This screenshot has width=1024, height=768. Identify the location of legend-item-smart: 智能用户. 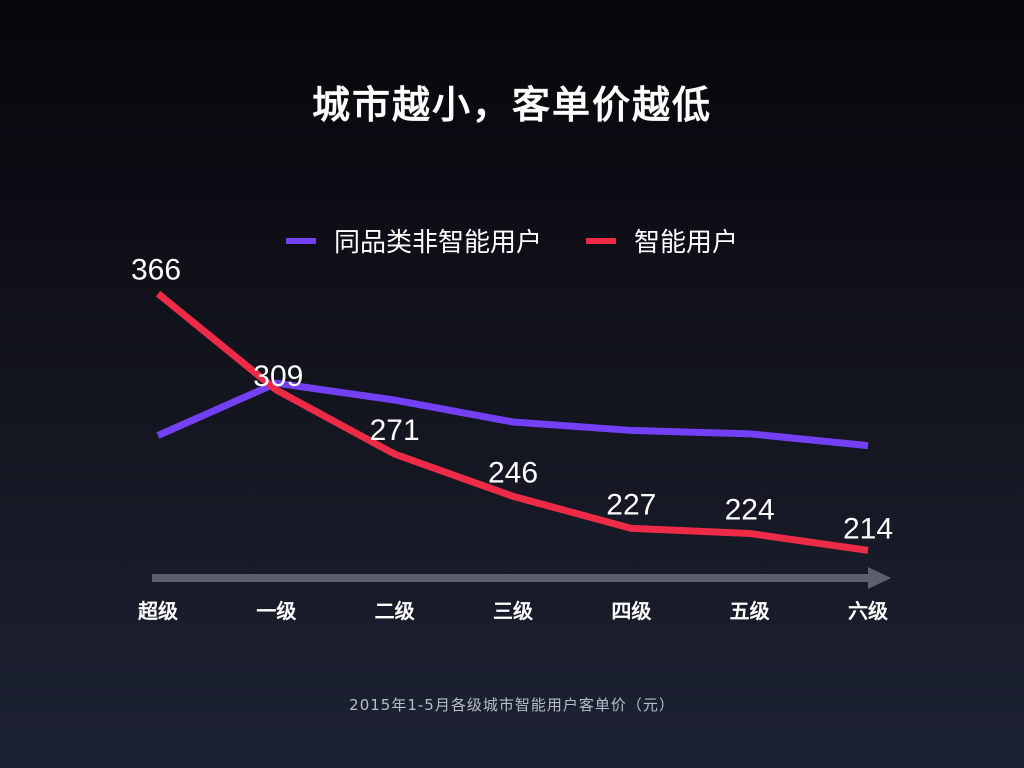
(662, 240).